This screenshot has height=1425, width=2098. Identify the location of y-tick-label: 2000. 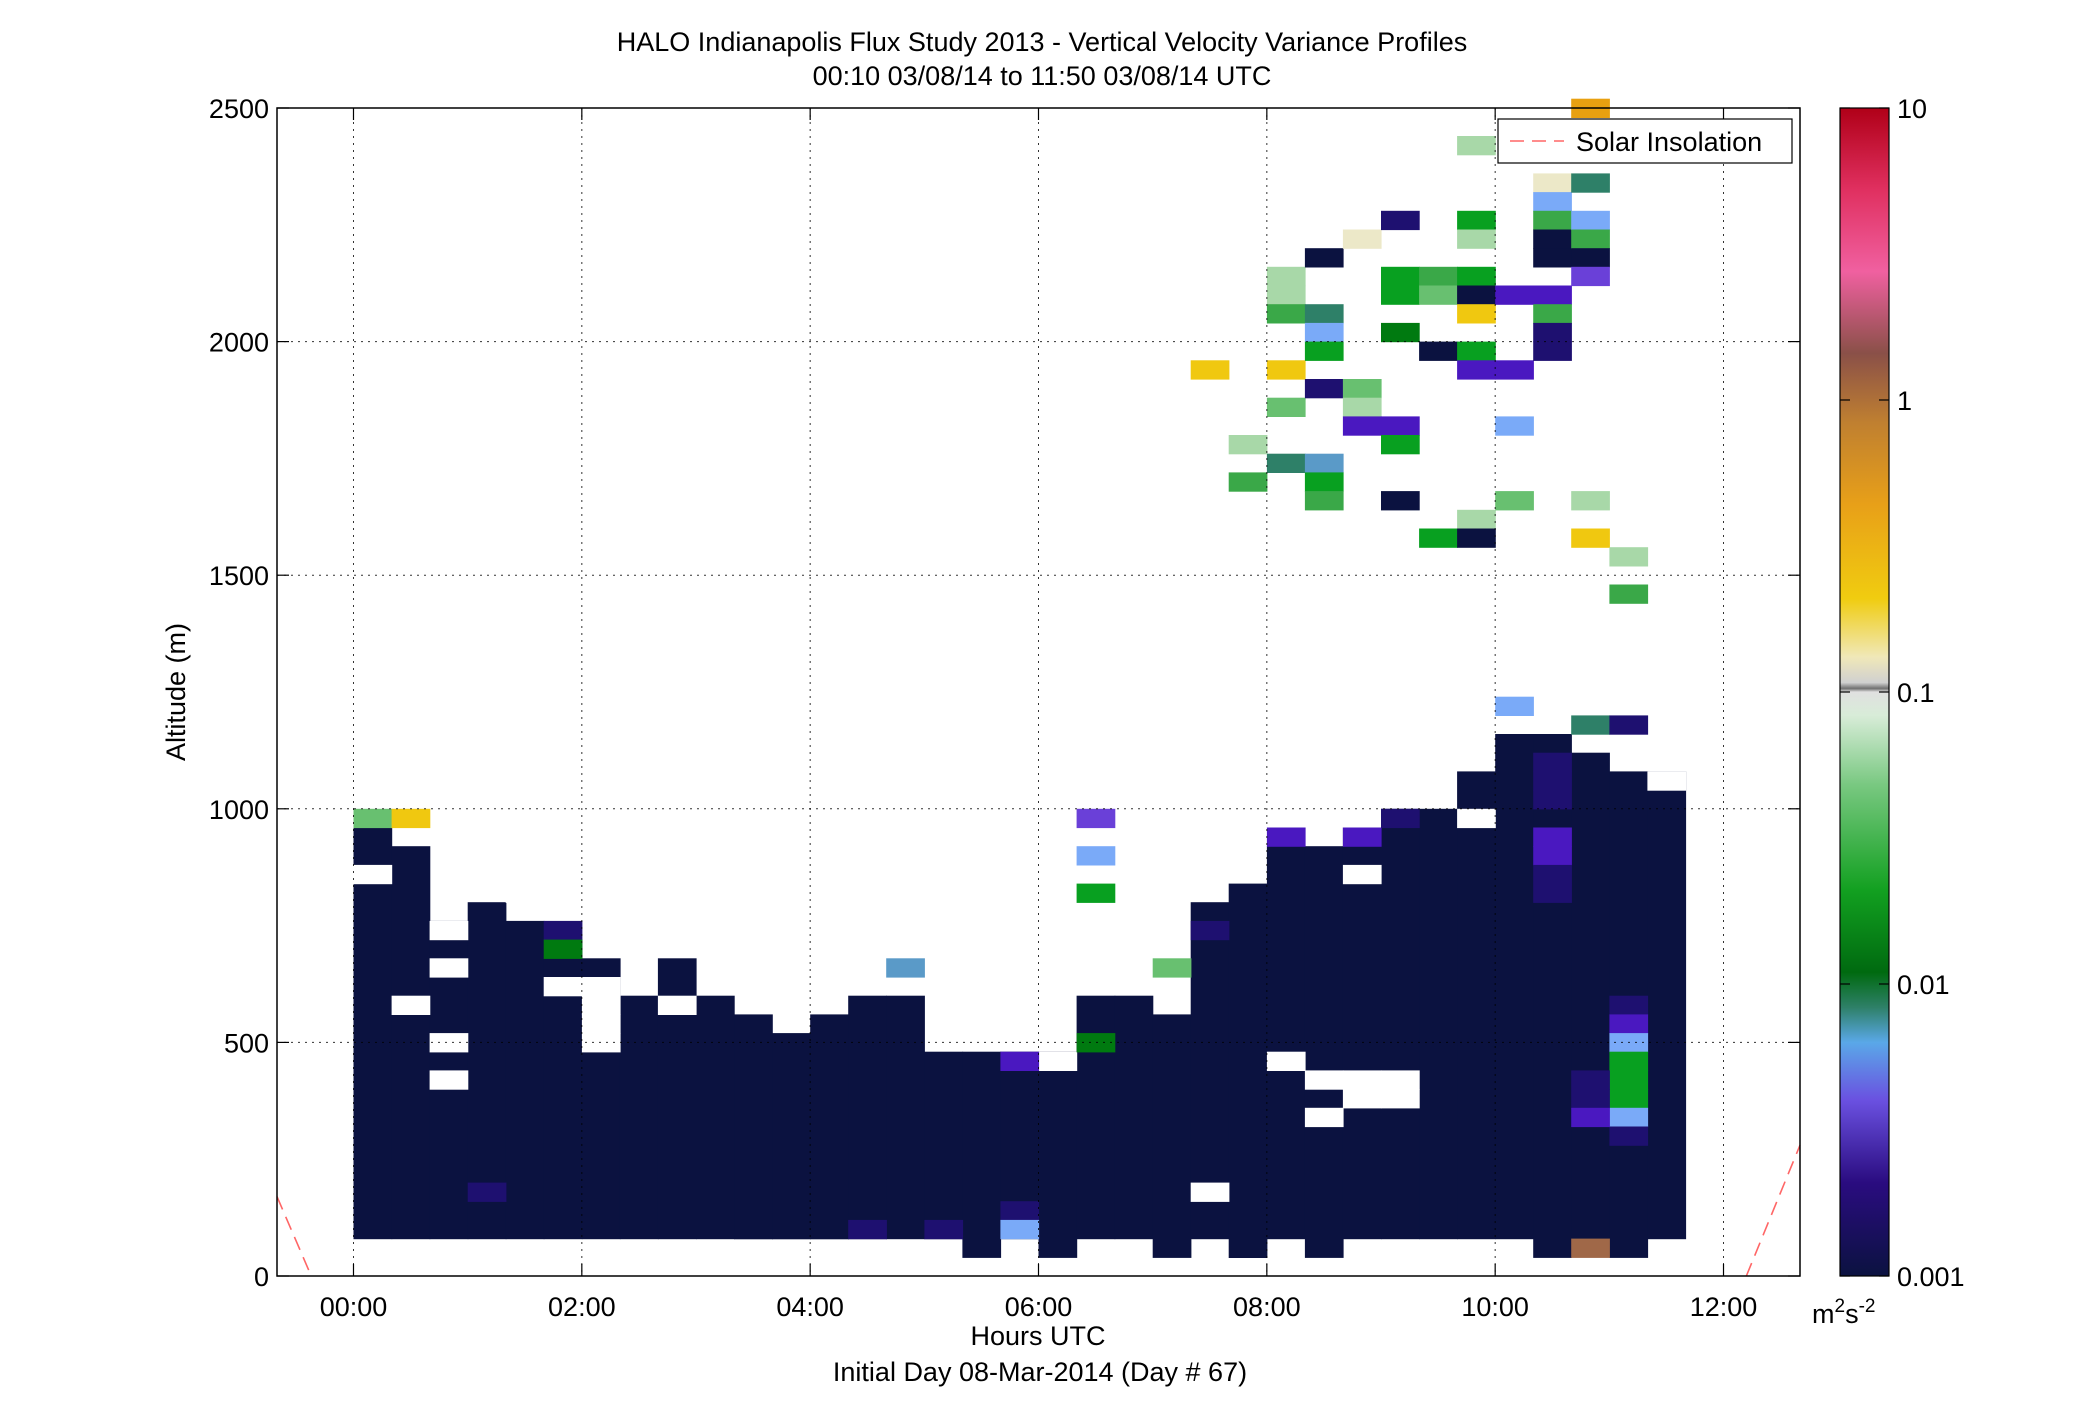
(239, 343).